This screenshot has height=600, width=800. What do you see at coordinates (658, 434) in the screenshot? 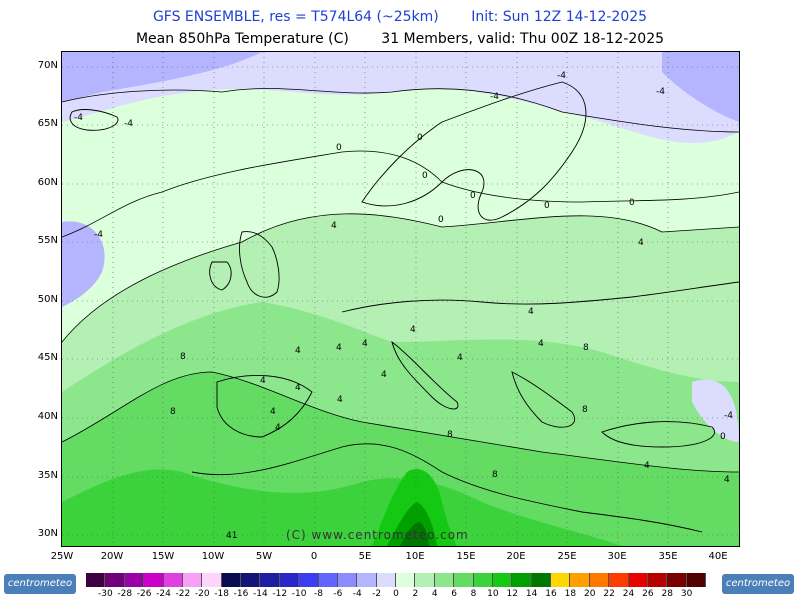
I see `turkey-coast` at bounding box center [658, 434].